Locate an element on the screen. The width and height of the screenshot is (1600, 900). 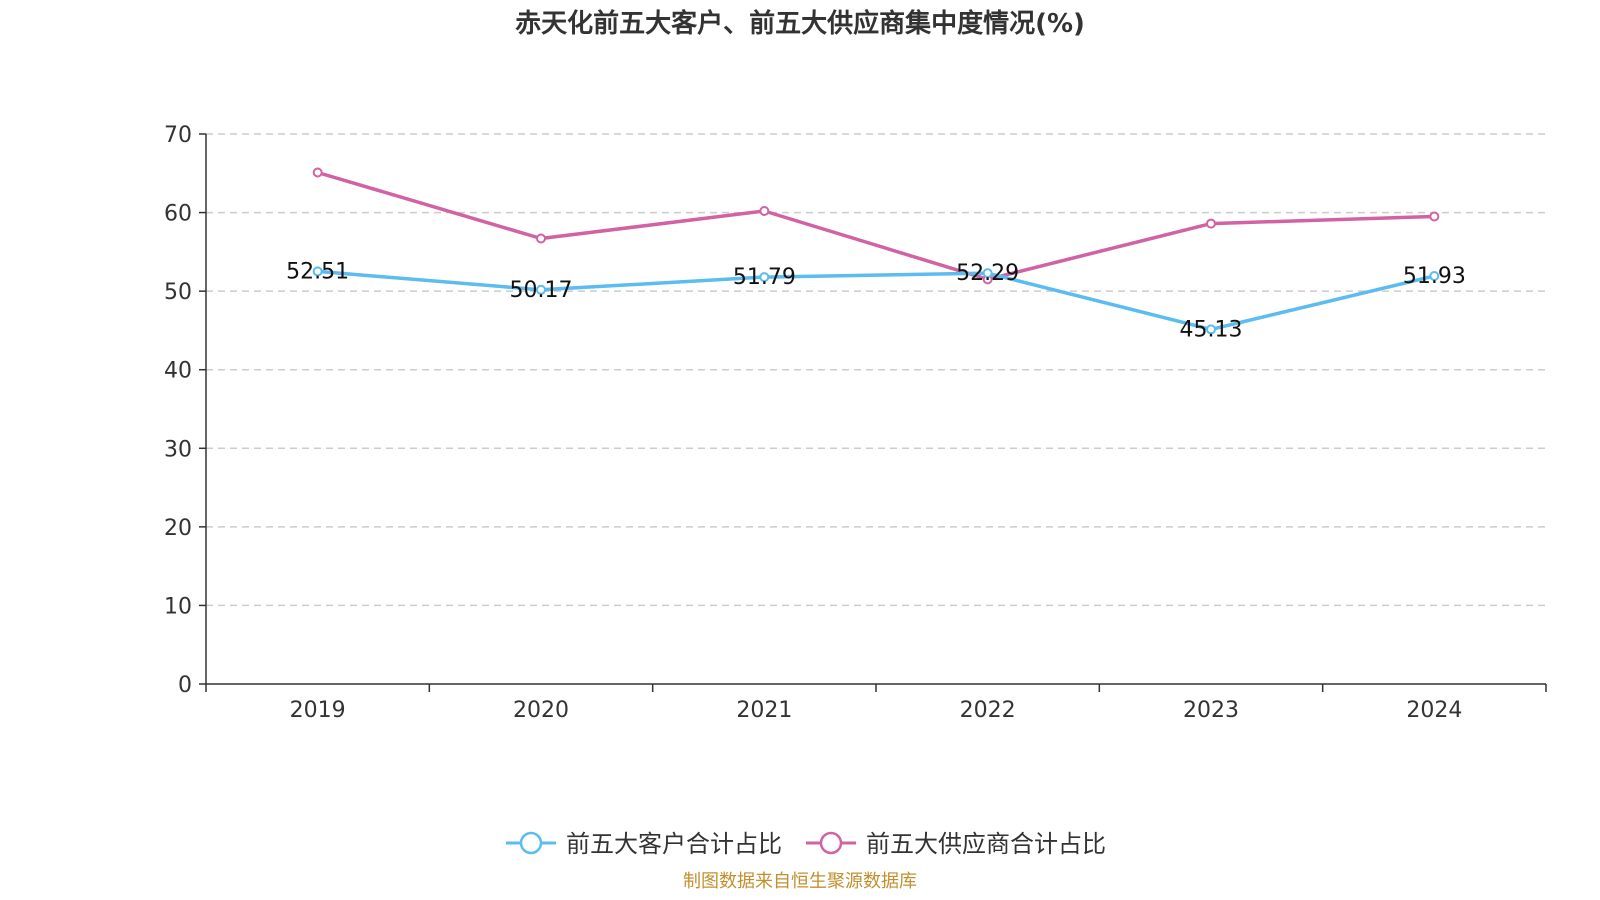
data-label: 45.13 is located at coordinates (1211, 329).